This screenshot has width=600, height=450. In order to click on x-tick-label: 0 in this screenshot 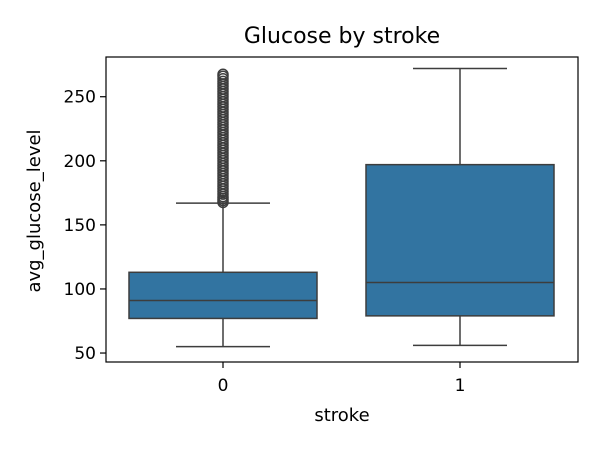, I will do `click(223, 386)`.